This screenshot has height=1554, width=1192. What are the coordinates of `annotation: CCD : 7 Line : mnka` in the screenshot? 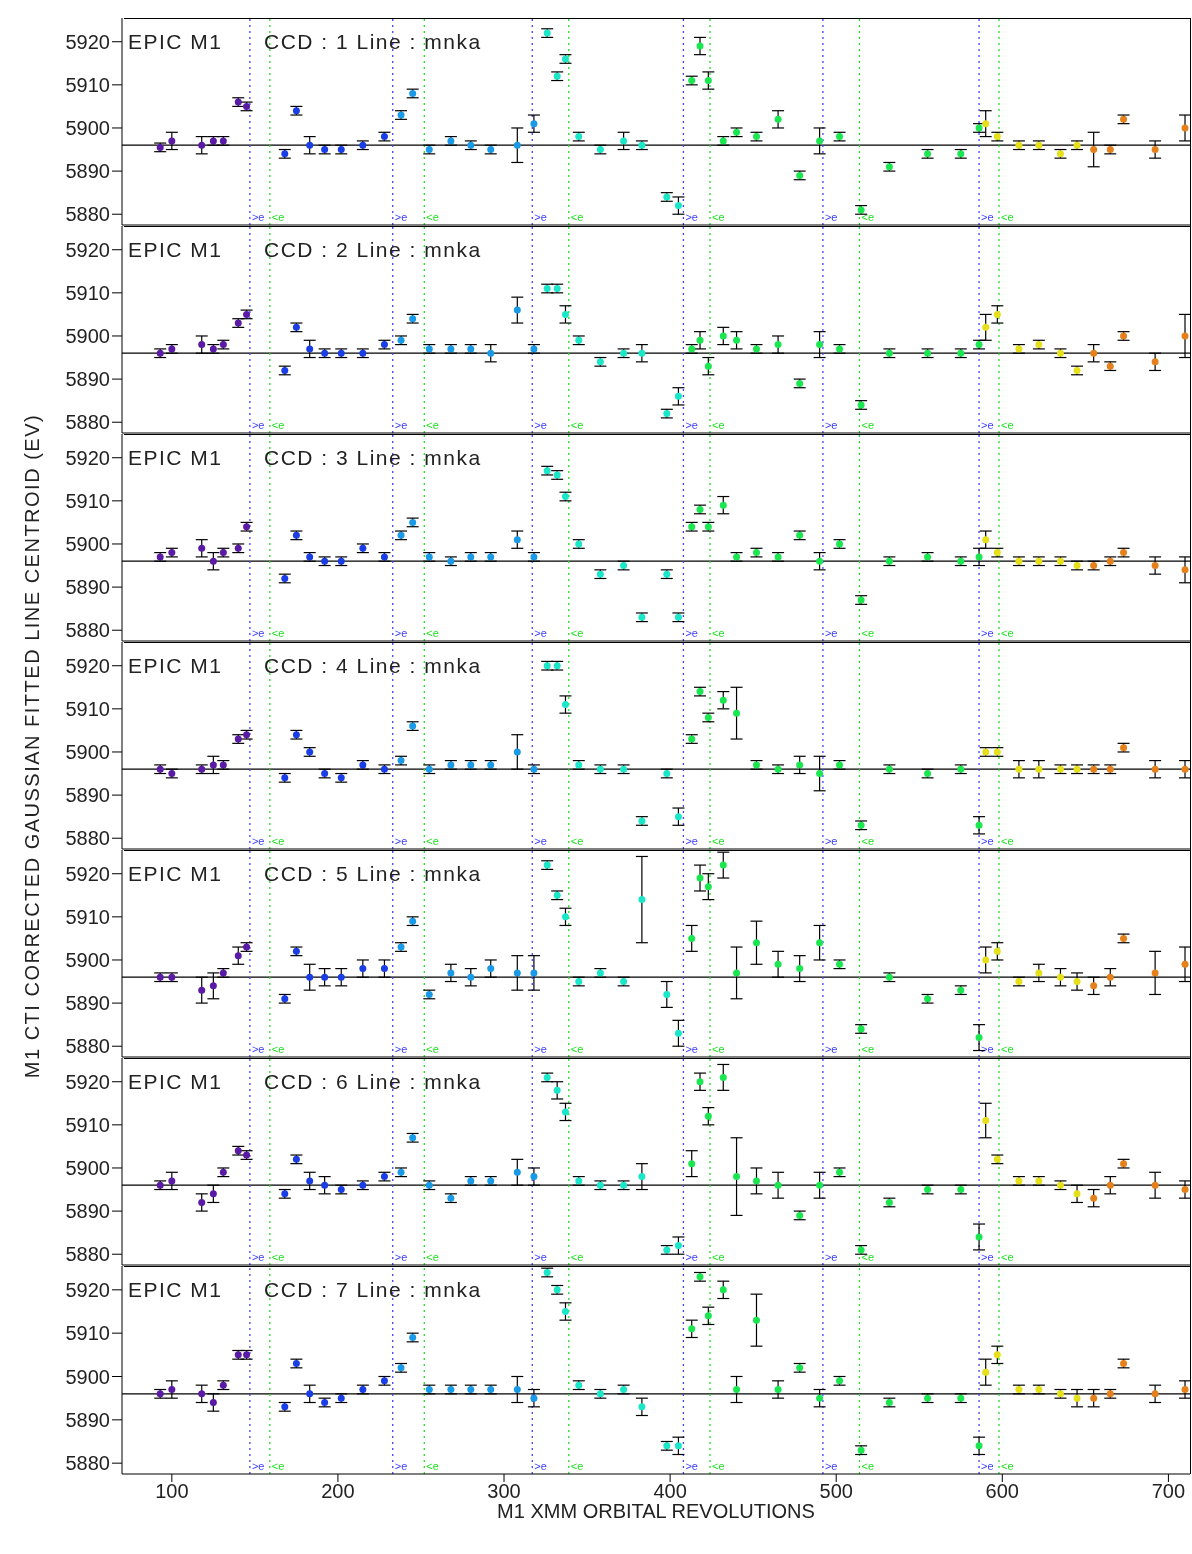 It's located at (373, 1290).